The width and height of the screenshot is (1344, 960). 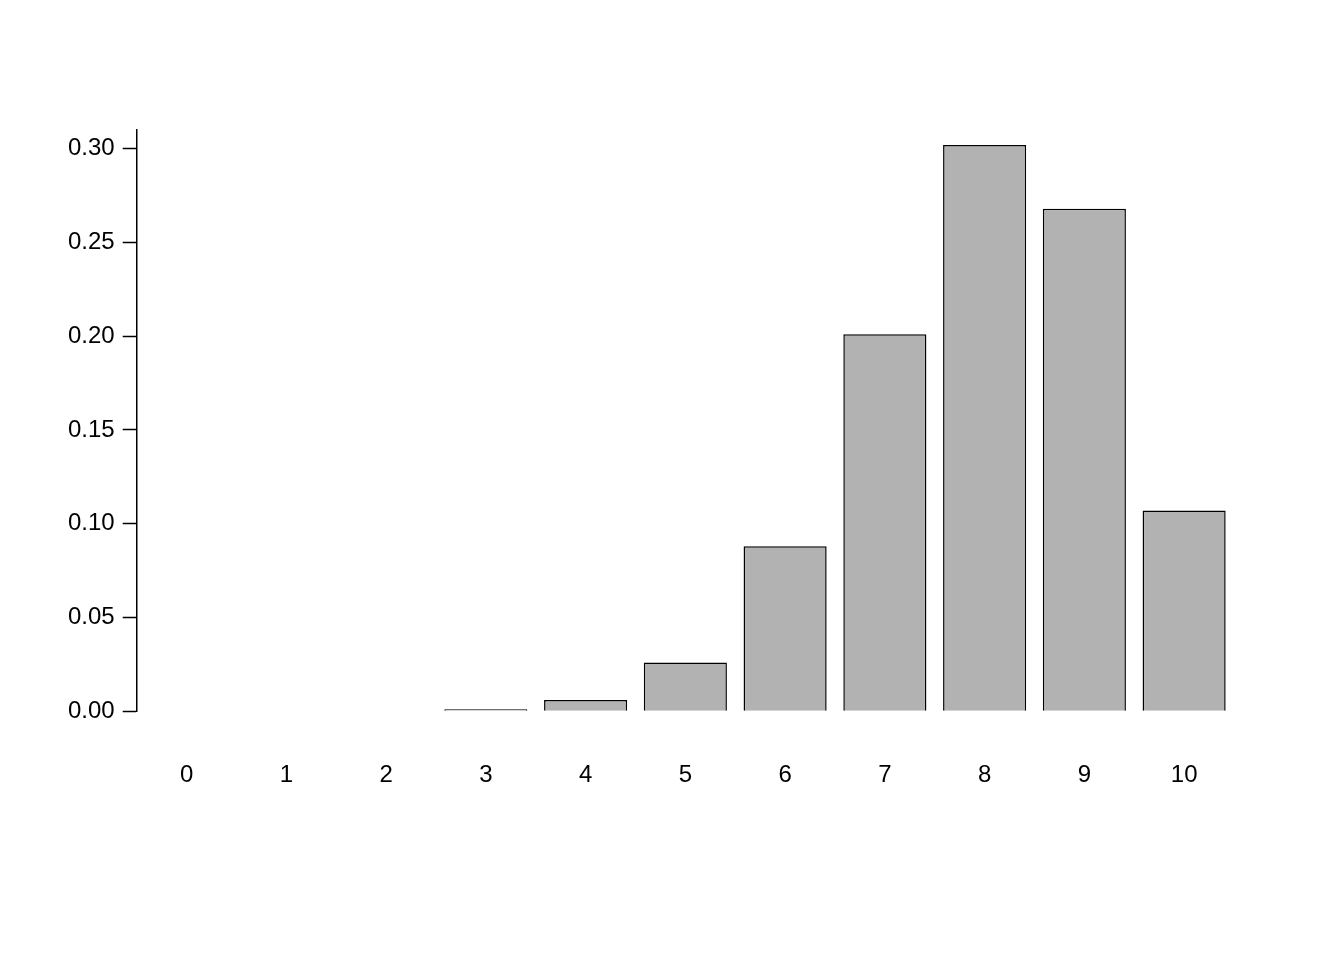 What do you see at coordinates (286, 774) in the screenshot?
I see `x-tick-label: 1` at bounding box center [286, 774].